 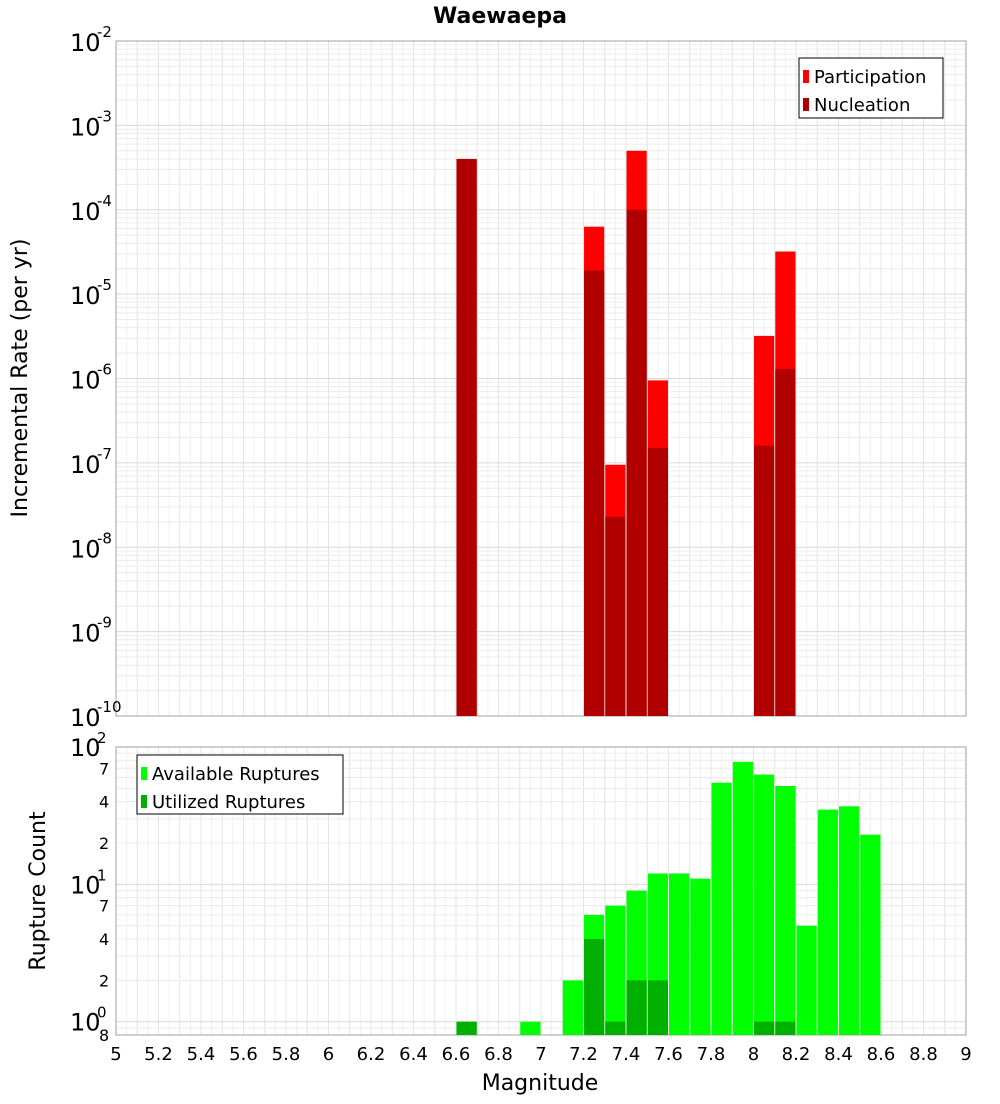 I want to click on utilized-ruptures-series, so click(x=626, y=987).